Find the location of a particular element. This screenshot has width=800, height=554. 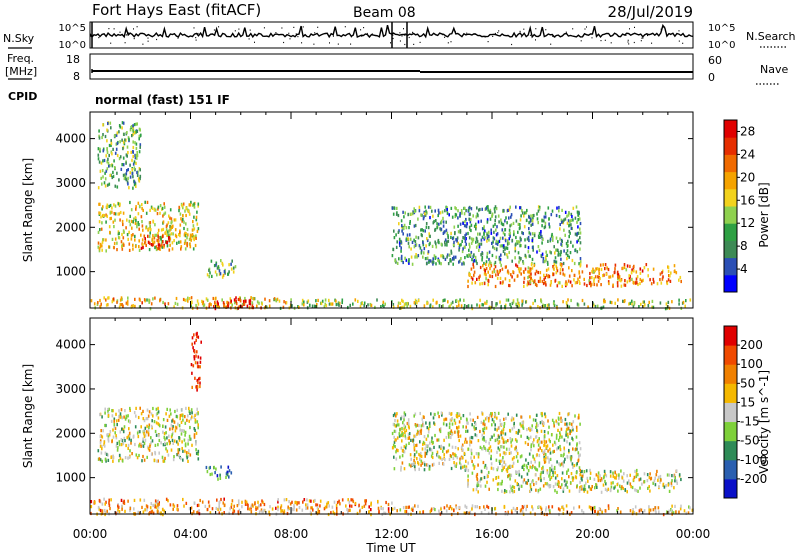

colorbar-tick-label: 50 is located at coordinates (747, 383).